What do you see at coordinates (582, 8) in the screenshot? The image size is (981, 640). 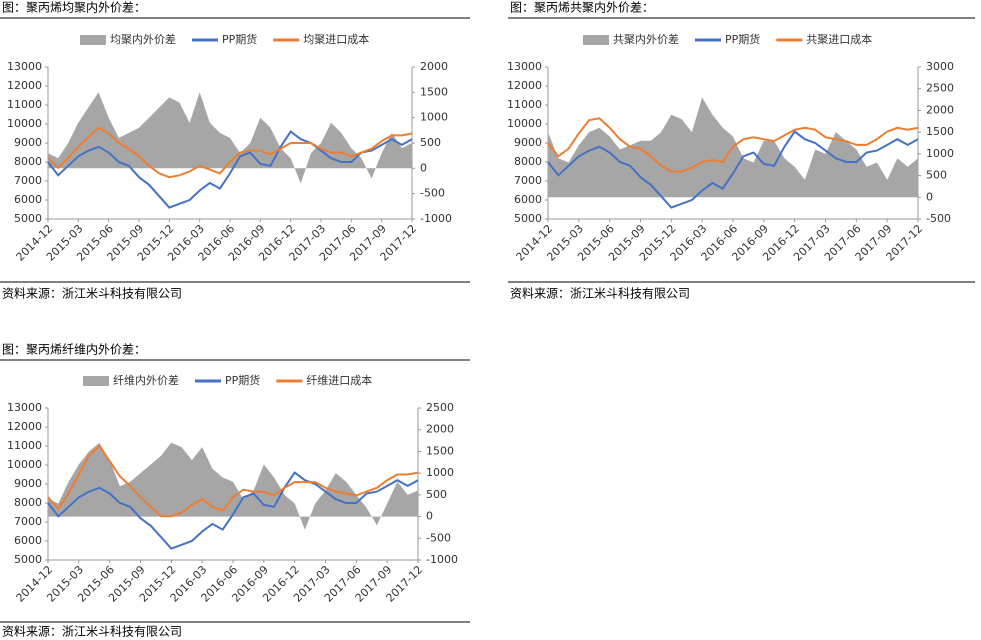 I see `chart-title: 图：聚丙烯共聚内外价差：` at bounding box center [582, 8].